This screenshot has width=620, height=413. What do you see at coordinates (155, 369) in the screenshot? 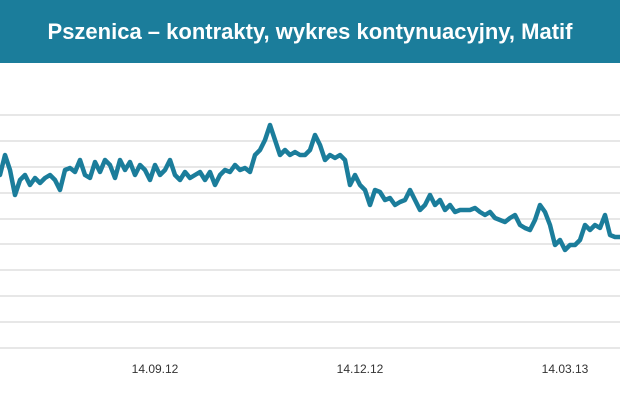
I see `x-tick-label: 14.09.12` at bounding box center [155, 369].